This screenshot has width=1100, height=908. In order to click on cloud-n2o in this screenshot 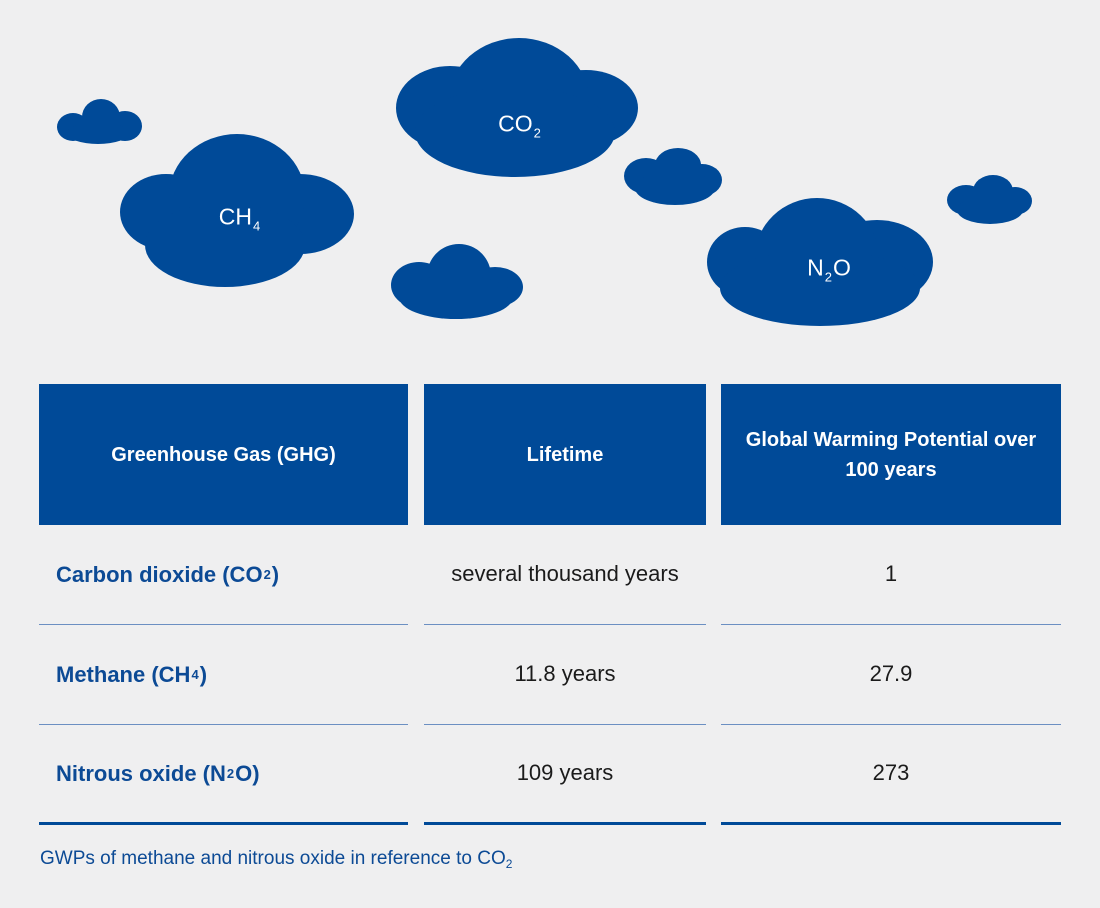, I will do `click(820, 262)`.